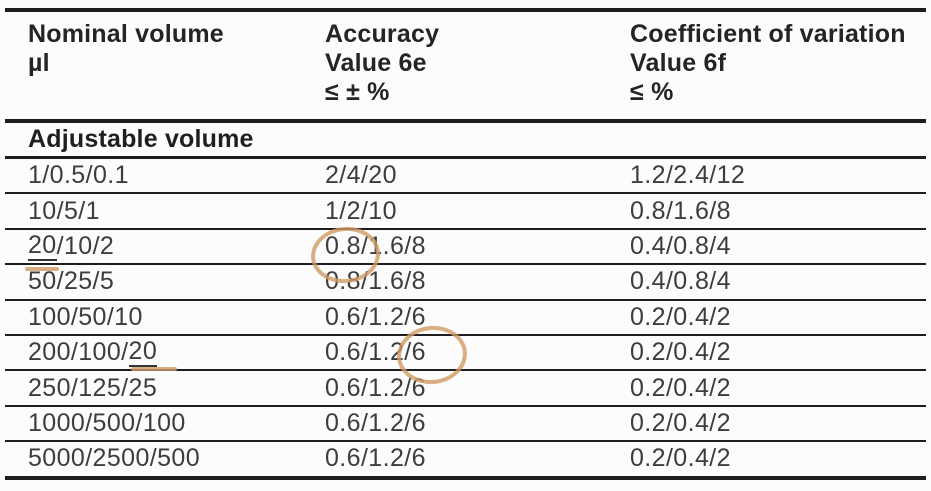  I want to click on header-title: Coefficient of variation, so click(768, 34).